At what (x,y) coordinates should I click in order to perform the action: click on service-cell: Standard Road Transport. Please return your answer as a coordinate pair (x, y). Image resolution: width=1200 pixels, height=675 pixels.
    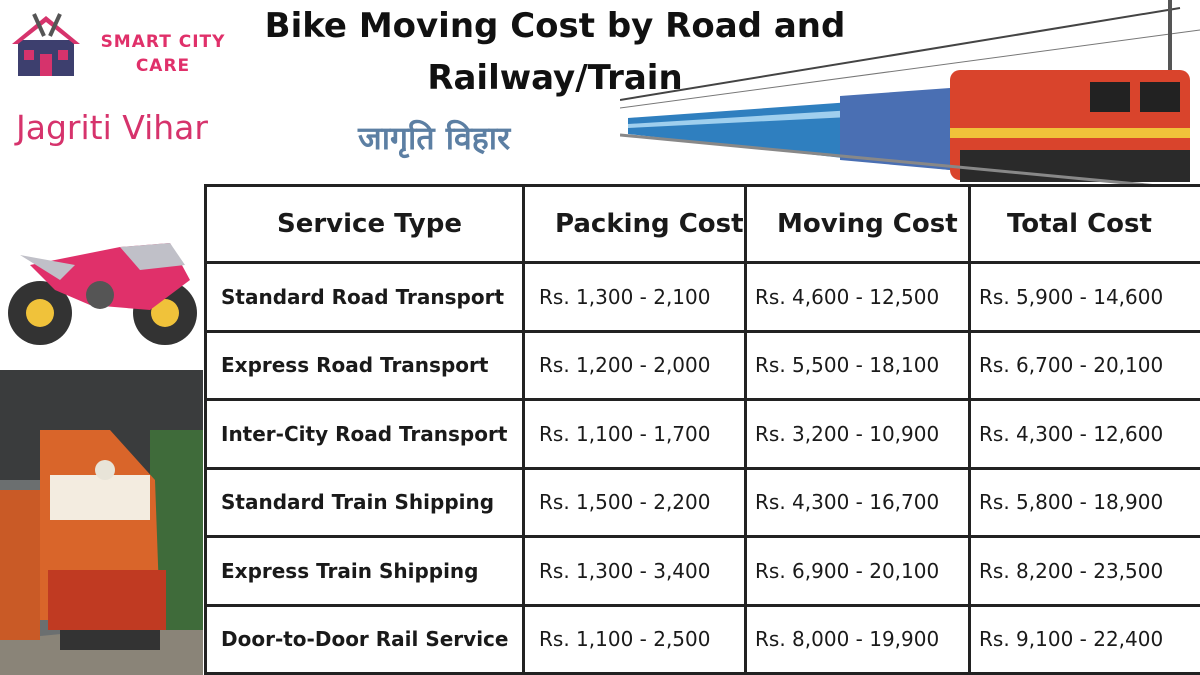
    Looking at the image, I should click on (364, 297).